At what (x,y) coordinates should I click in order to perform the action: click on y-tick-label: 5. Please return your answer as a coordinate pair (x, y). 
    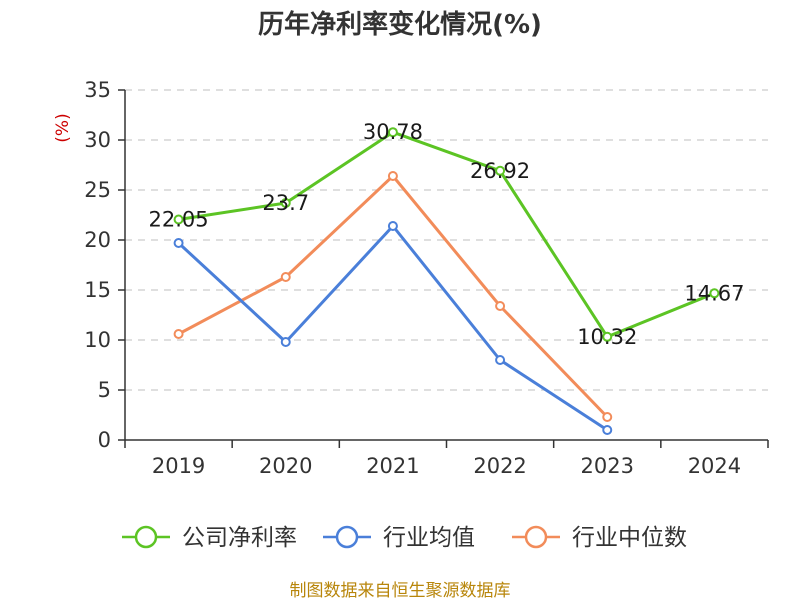
    Looking at the image, I should click on (104, 390).